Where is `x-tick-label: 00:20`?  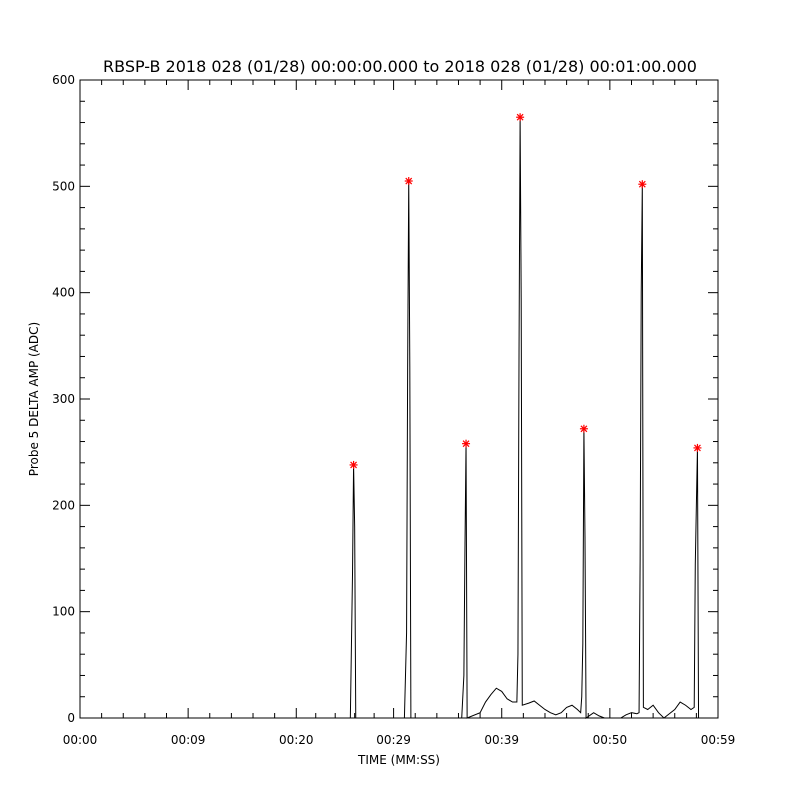 x-tick-label: 00:20 is located at coordinates (296, 740).